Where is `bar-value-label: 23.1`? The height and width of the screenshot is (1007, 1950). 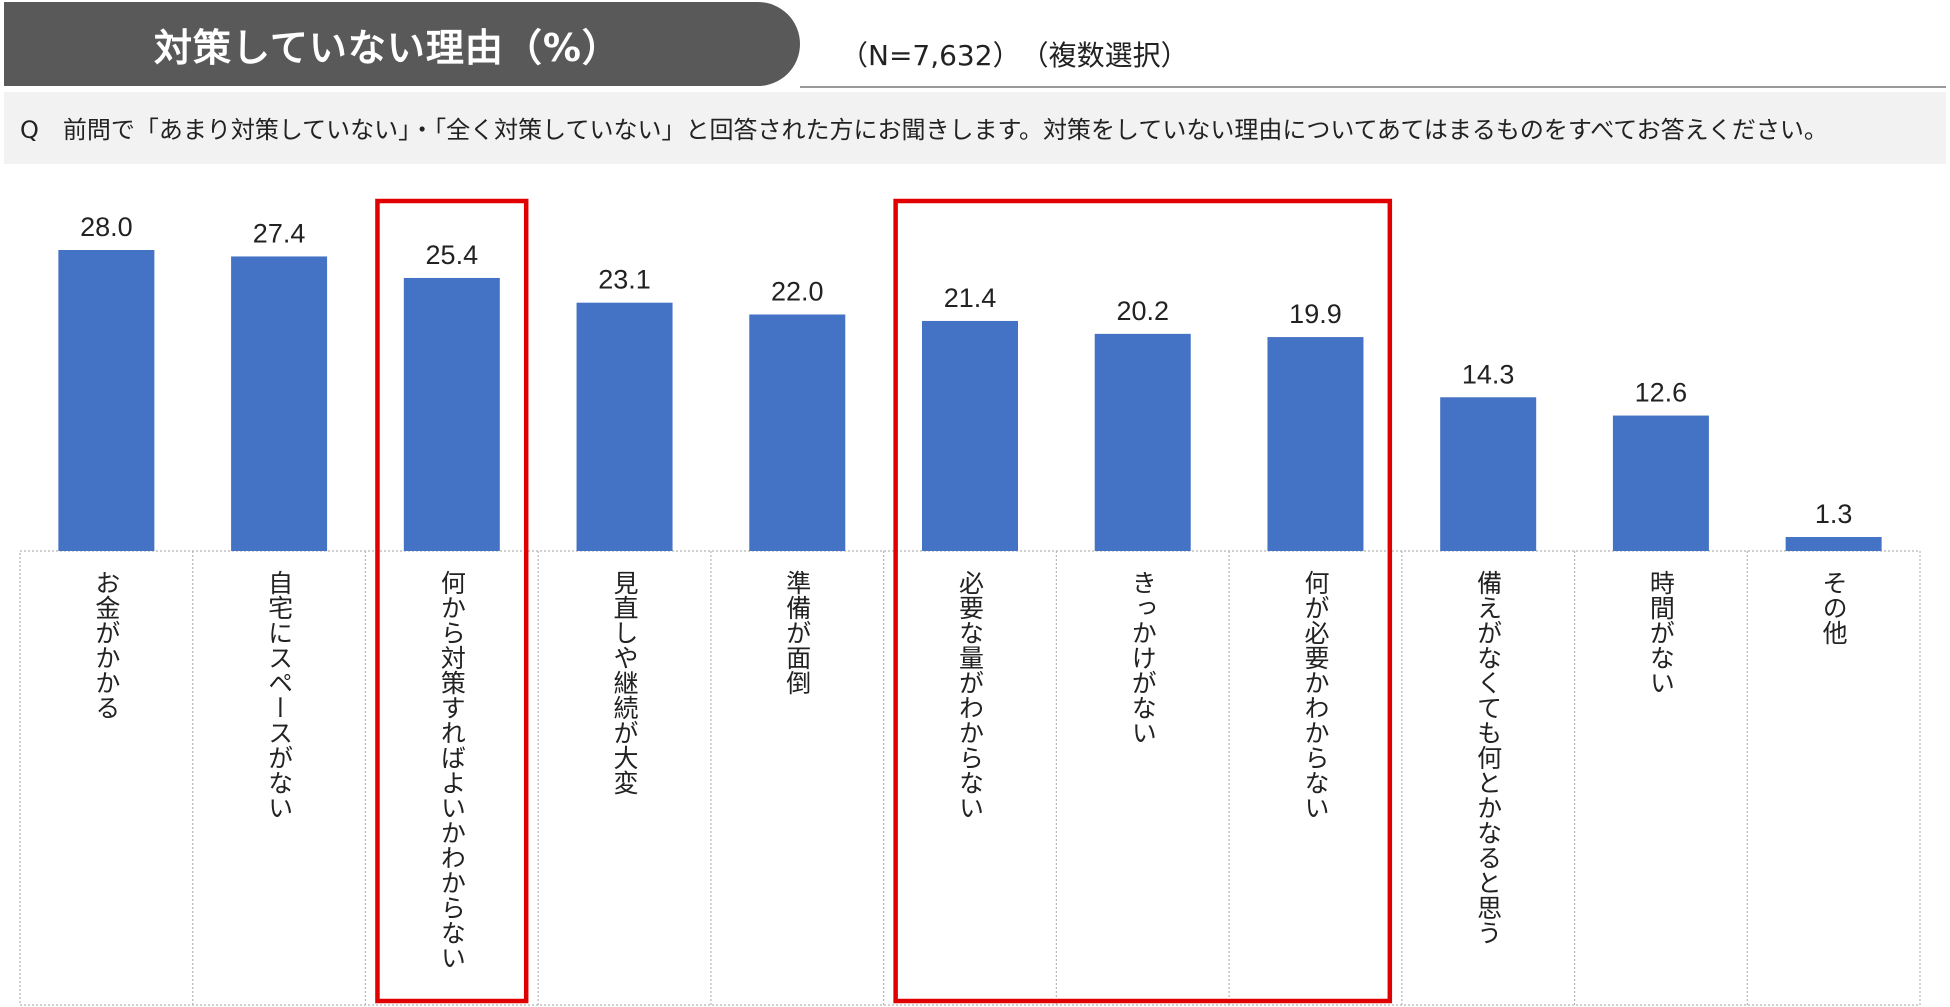 bar-value-label: 23.1 is located at coordinates (624, 280).